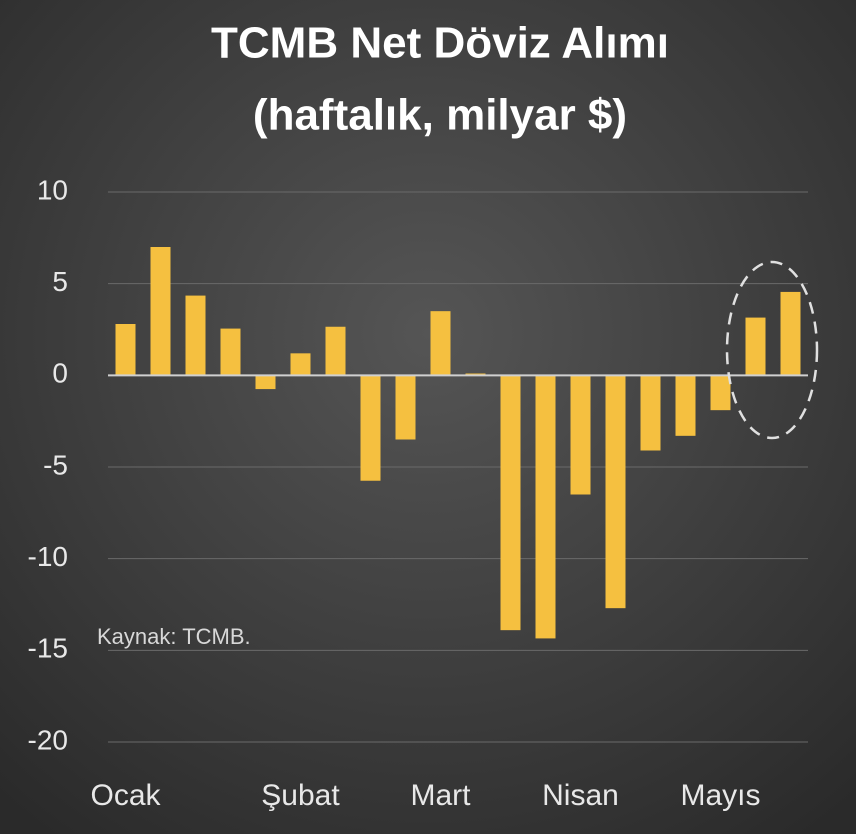 This screenshot has width=856, height=834. I want to click on y-tick-label: 0, so click(60, 373).